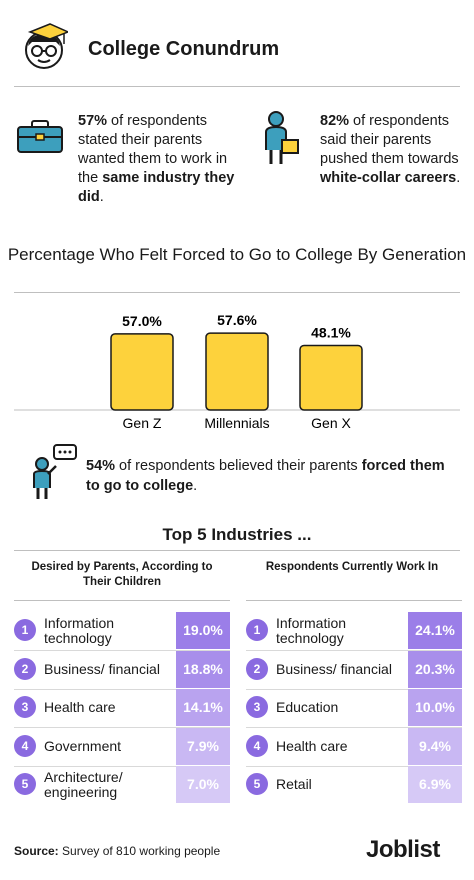 The height and width of the screenshot is (880, 474). Describe the element at coordinates (435, 669) in the screenshot. I see `industry-percent: 20.3%` at that location.